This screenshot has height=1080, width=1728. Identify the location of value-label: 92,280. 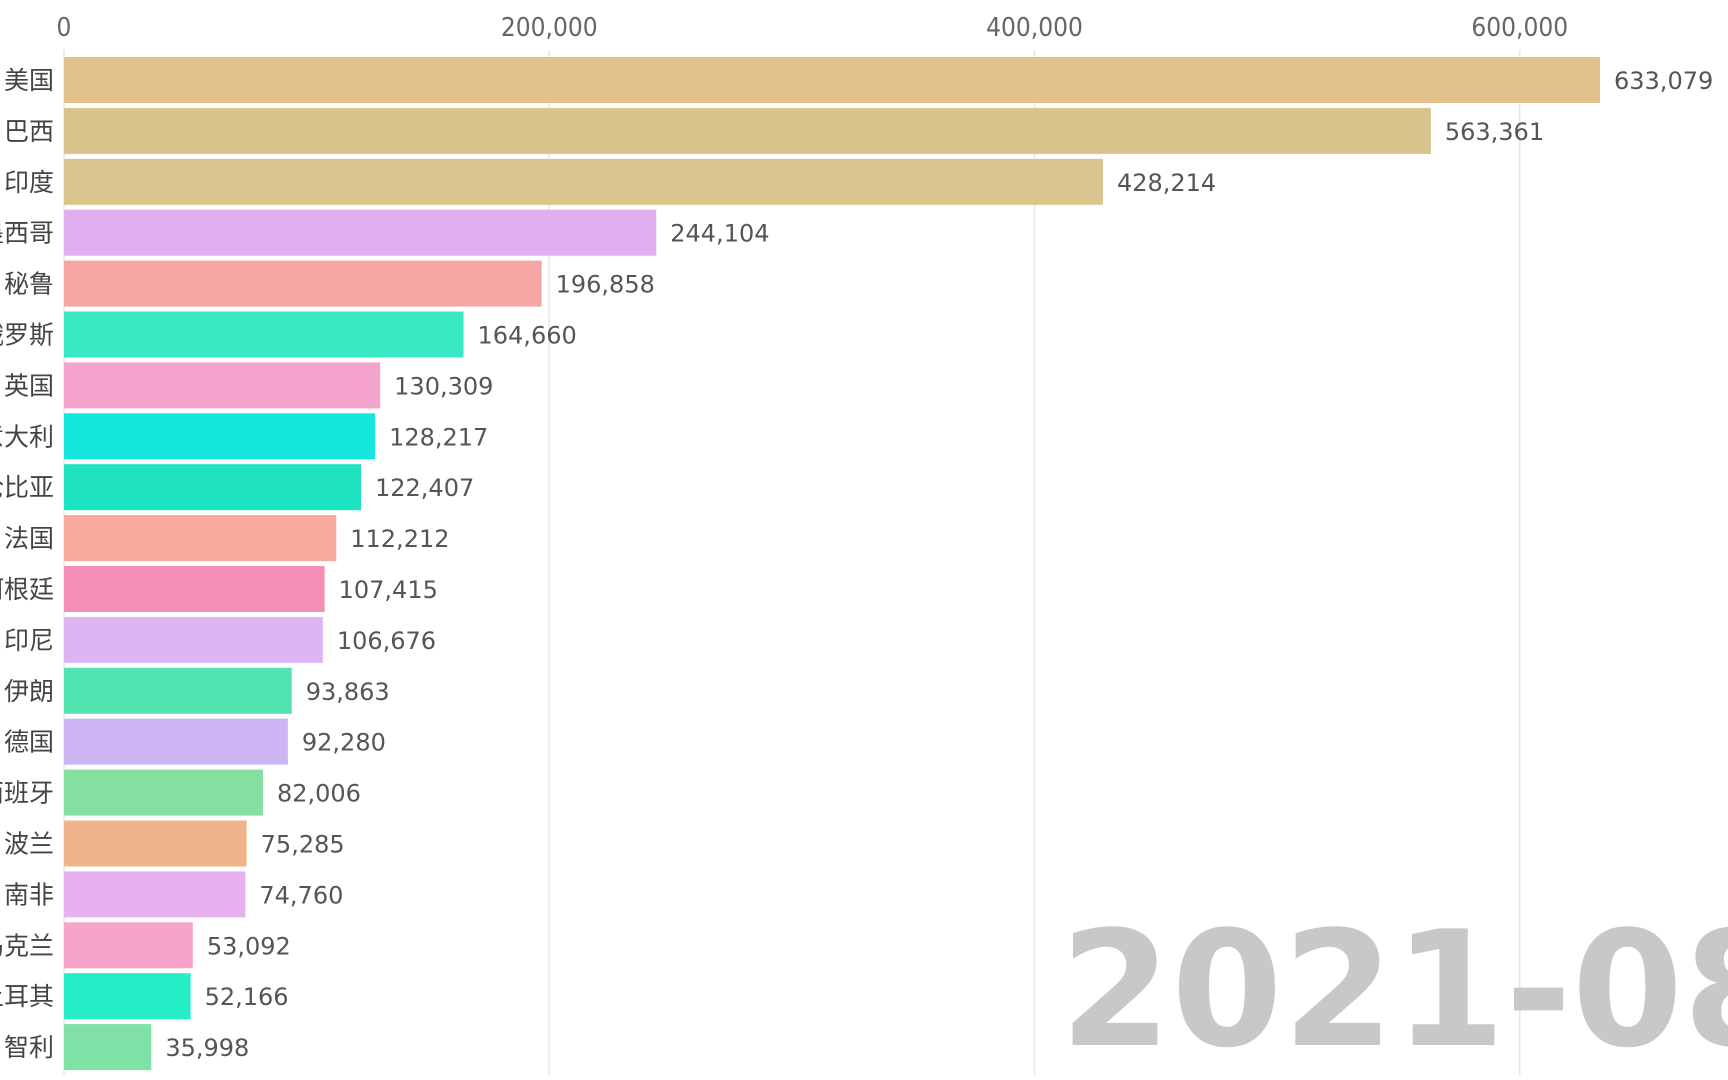
(344, 743).